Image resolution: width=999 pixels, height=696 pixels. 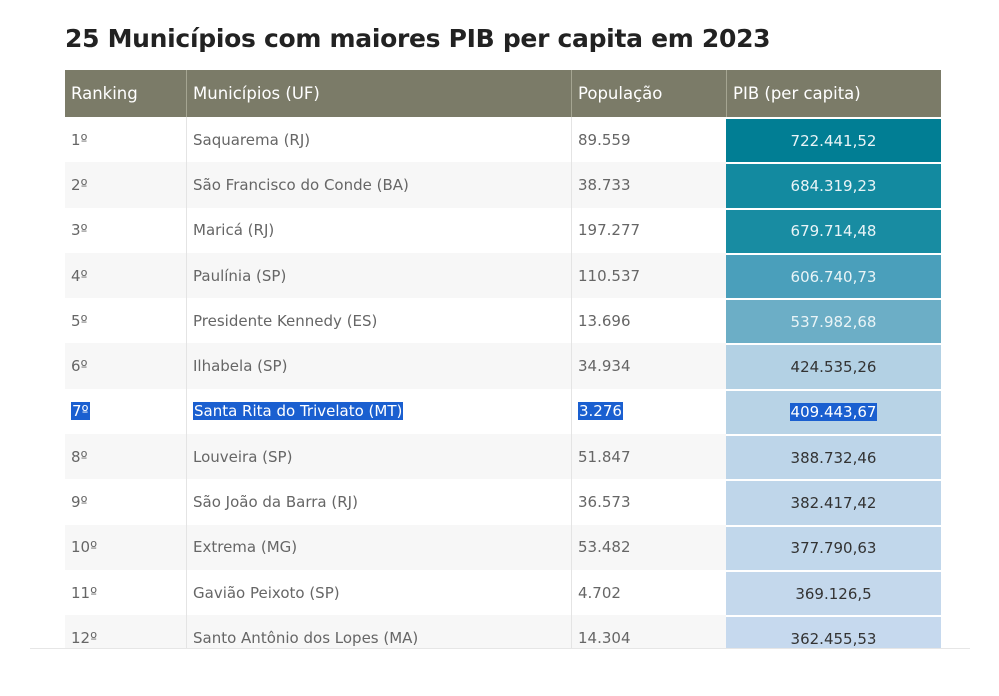 I want to click on municipio-cell-text: São João da Barra (RJ), so click(x=275, y=502).